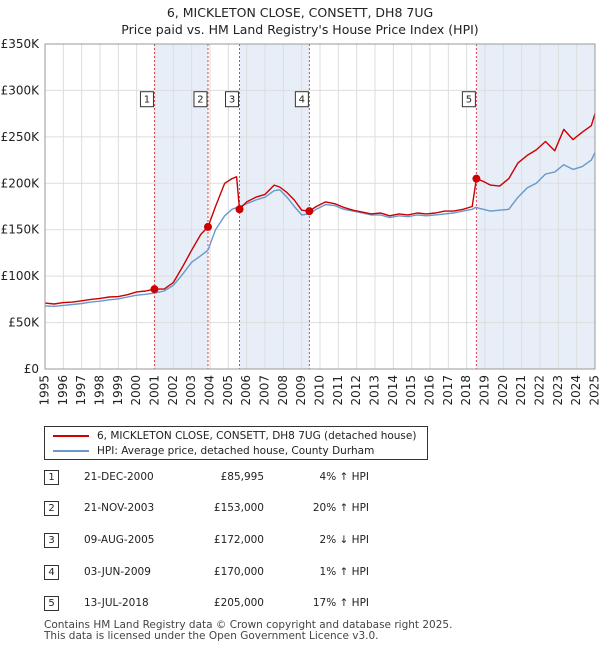  Describe the element at coordinates (340, 508) in the screenshot. I see `sale-hpi-change: 20% ↑ HPI` at that location.